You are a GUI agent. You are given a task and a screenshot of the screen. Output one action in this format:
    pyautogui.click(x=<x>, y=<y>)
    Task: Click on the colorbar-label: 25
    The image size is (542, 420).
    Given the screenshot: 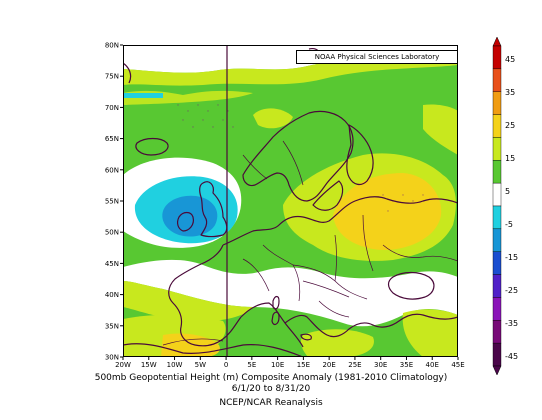 What is the action you would take?
    pyautogui.click(x=510, y=125)
    